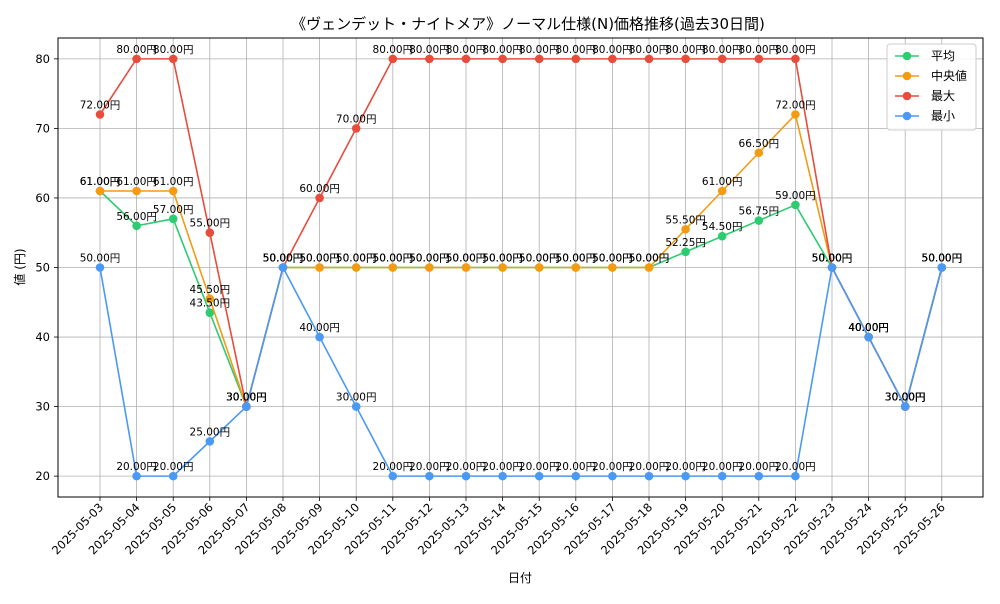 The image size is (1000, 604). What do you see at coordinates (931, 87) in the screenshot?
I see `legend-box` at bounding box center [931, 87].